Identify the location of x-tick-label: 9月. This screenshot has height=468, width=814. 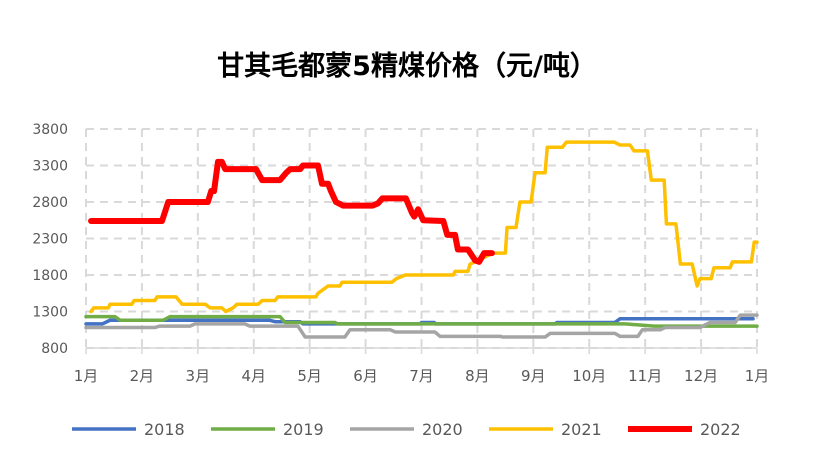
(533, 376).